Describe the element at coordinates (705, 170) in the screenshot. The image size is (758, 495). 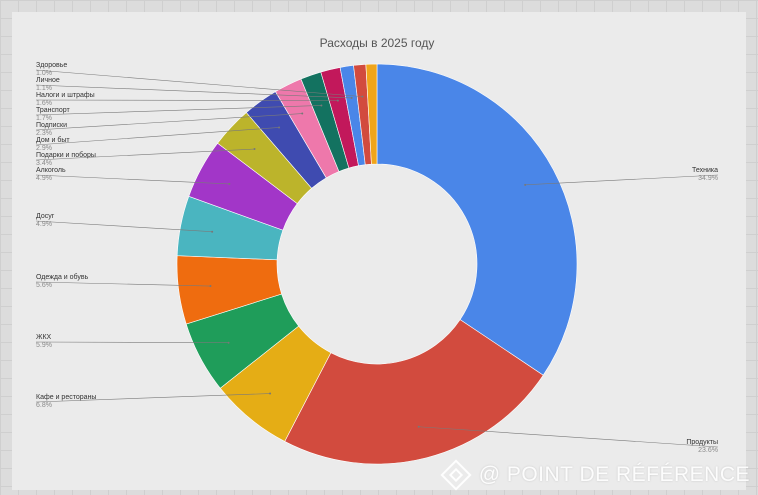
I see `slice-label-1: Техника` at that location.